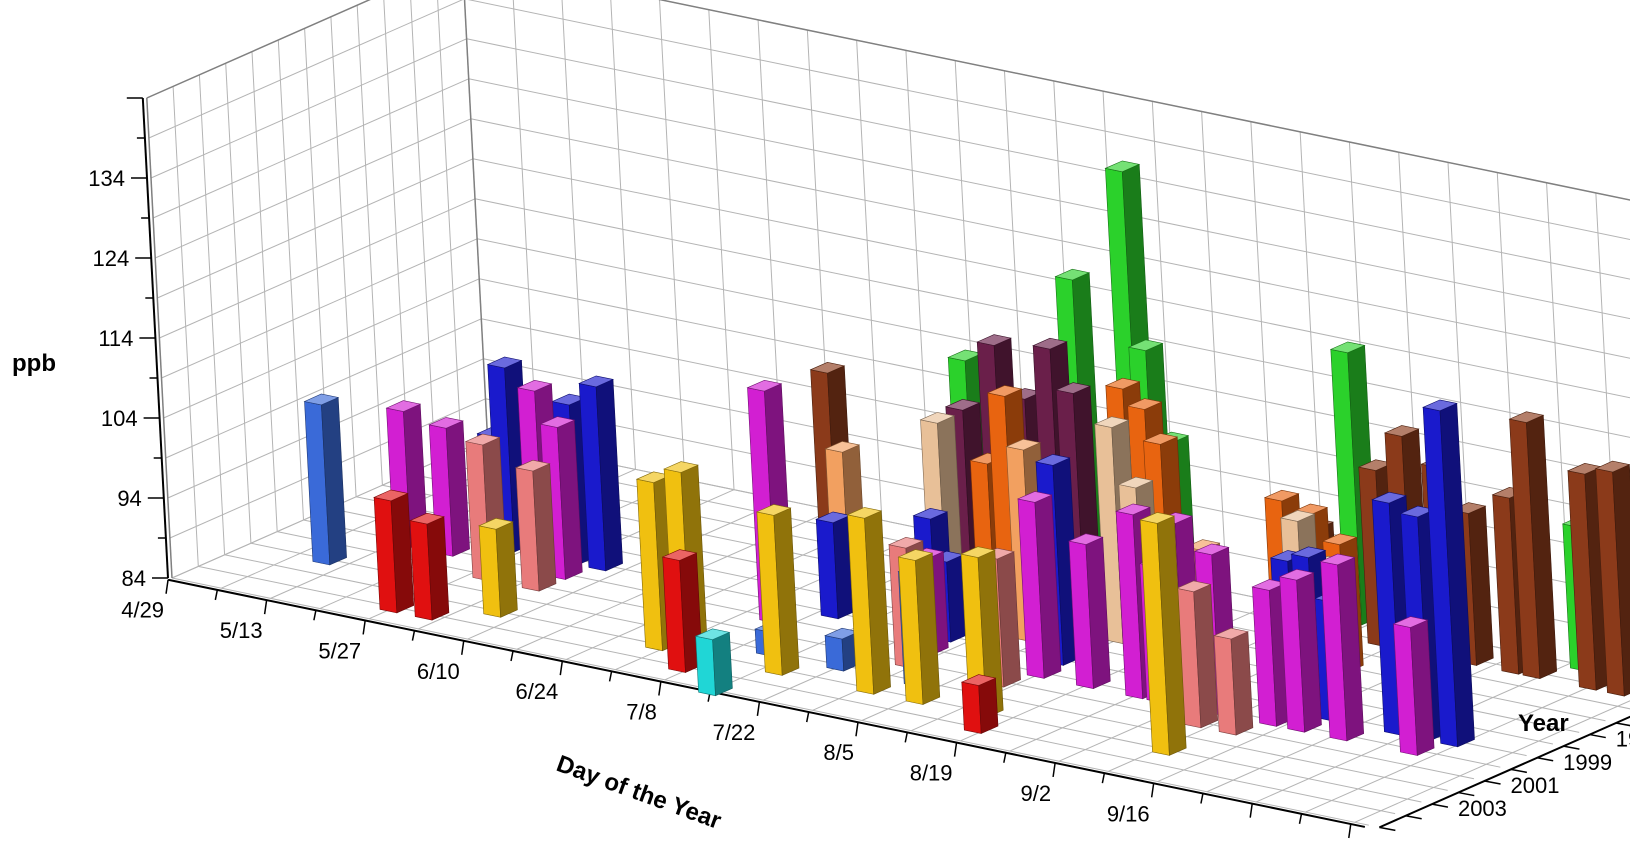  Describe the element at coordinates (1144, 100) in the screenshot. I see `back-wall-grid-line-z` at that location.